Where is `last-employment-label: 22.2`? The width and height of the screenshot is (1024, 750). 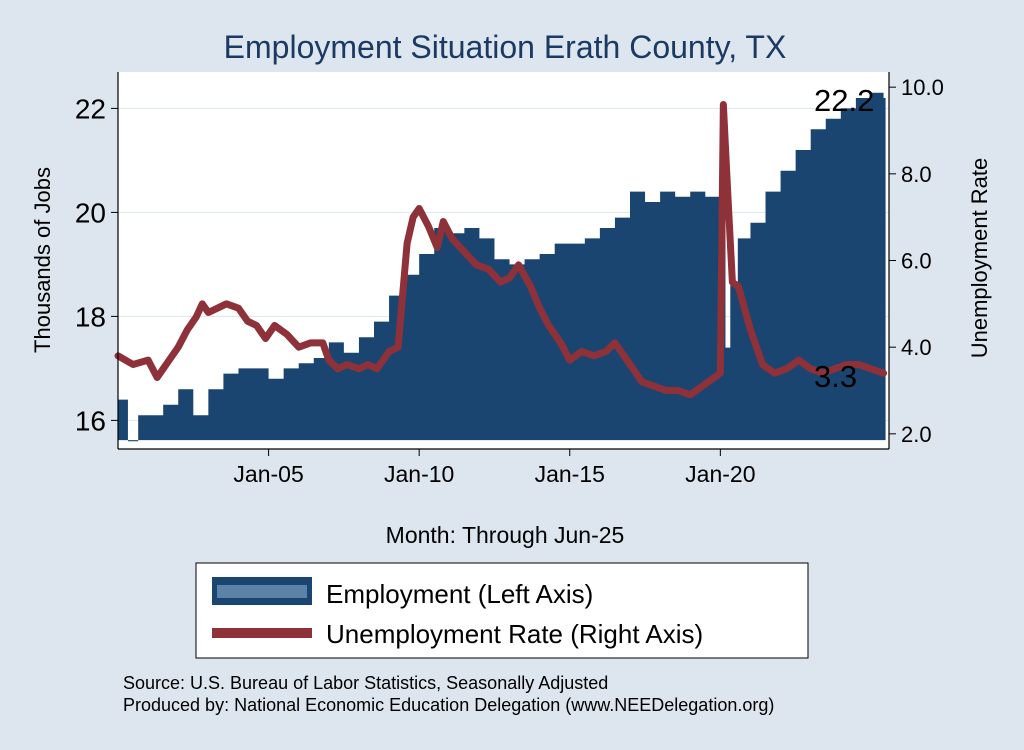
last-employment-label: 22.2 is located at coordinates (844, 100).